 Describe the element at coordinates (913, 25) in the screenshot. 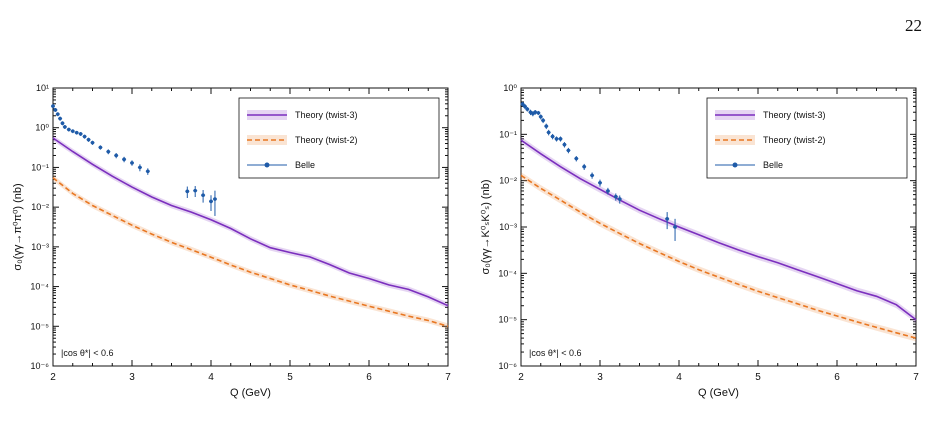

I see `page-number: 22` at that location.